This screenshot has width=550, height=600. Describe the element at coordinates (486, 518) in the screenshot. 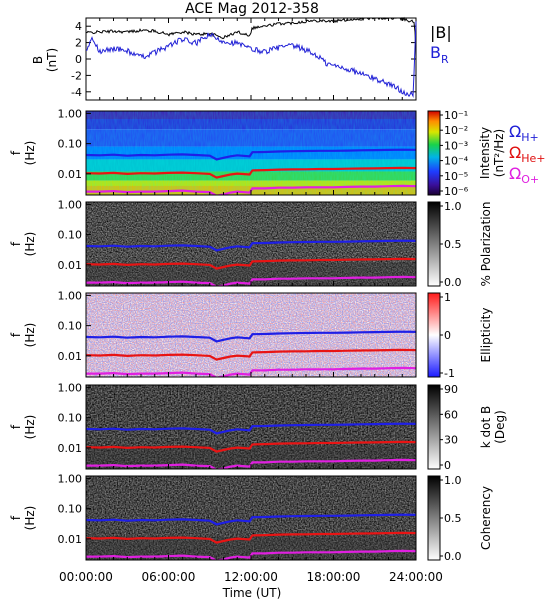

I see `colorbar-label: Coherency` at that location.